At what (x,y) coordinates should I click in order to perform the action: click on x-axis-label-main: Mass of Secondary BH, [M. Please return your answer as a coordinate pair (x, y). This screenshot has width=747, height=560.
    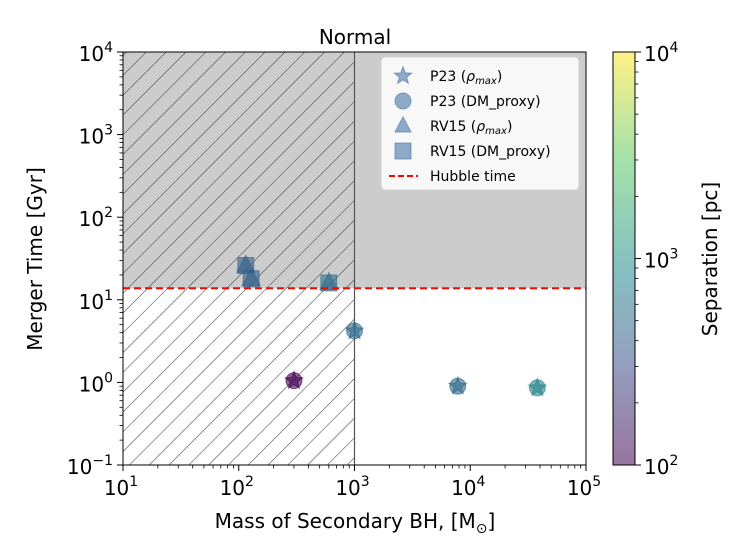
    Looking at the image, I should click on (345, 521).